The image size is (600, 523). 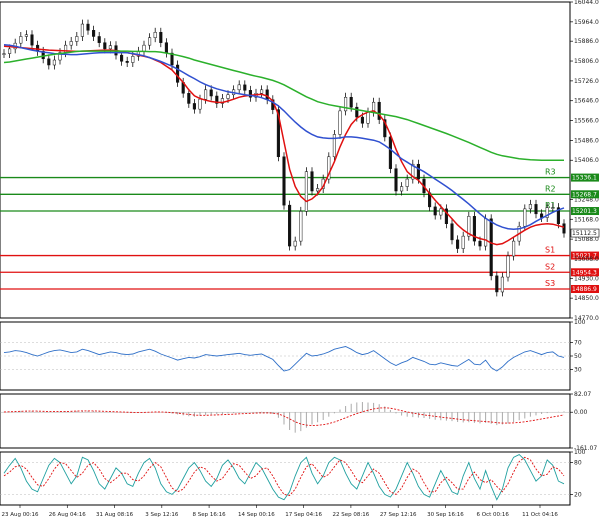 I want to click on y-tick-label-stochastic: 100, so click(x=580, y=452).